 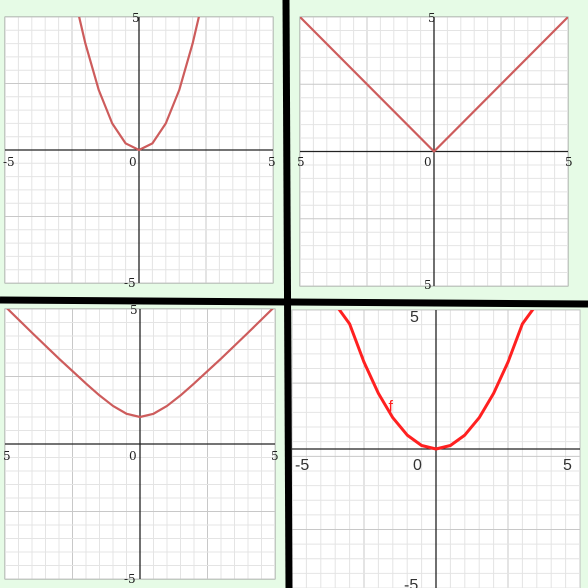 What do you see at coordinates (287, 294) in the screenshot?
I see `vertical-divider` at bounding box center [287, 294].